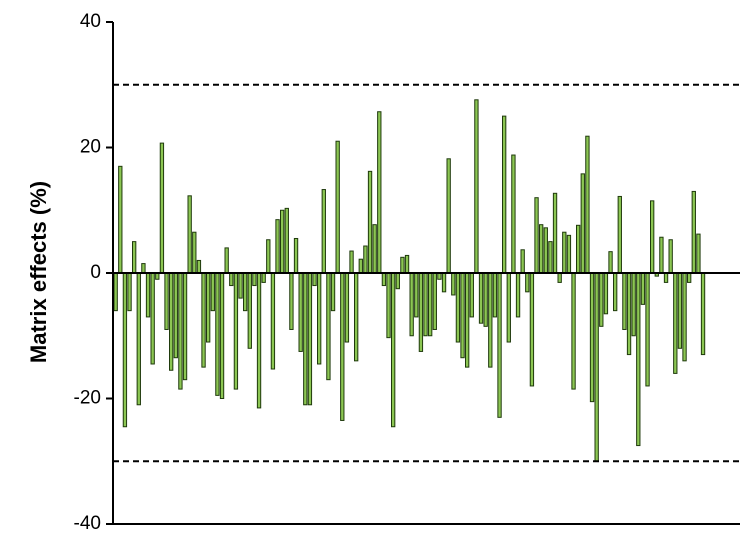  What do you see at coordinates (38, 272) in the screenshot?
I see `y-axis-label: Matrix effects (%)` at bounding box center [38, 272].